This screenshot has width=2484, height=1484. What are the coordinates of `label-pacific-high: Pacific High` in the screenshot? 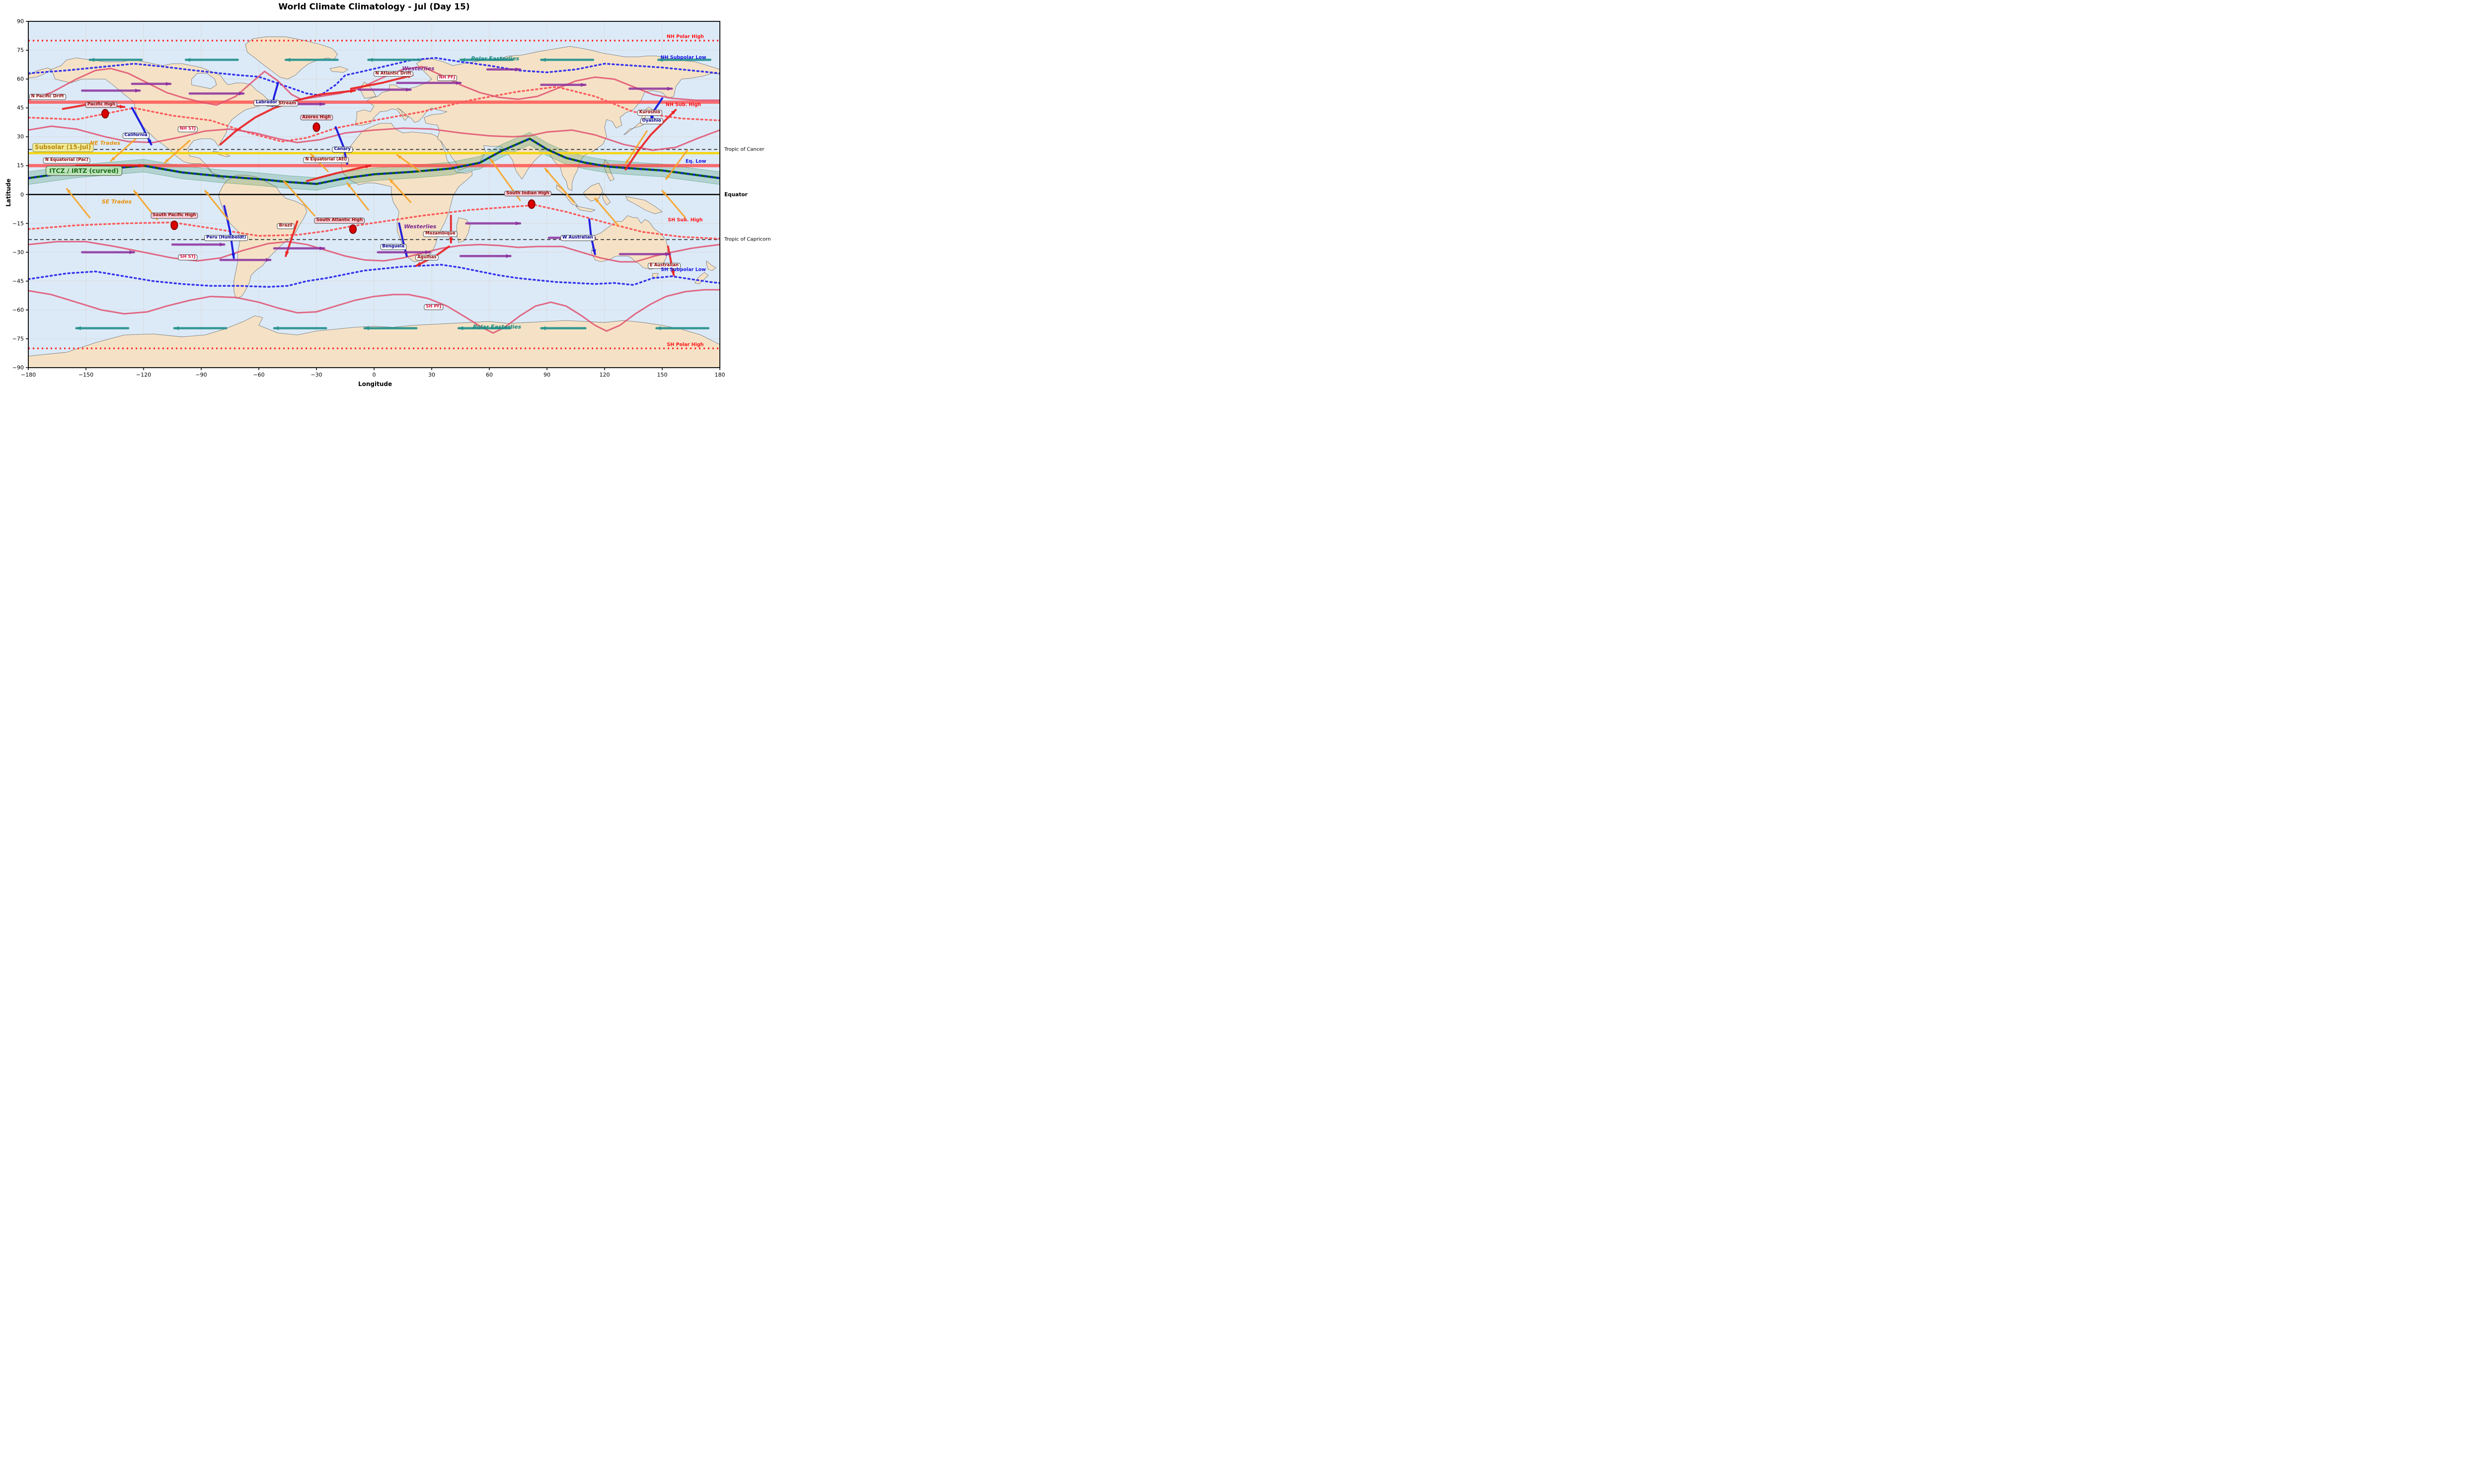 It's located at (101, 105).